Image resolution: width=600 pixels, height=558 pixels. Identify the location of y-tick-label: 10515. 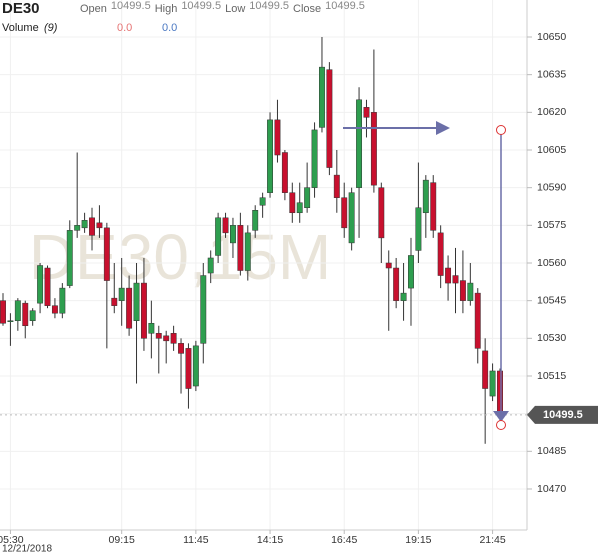
(551, 376).